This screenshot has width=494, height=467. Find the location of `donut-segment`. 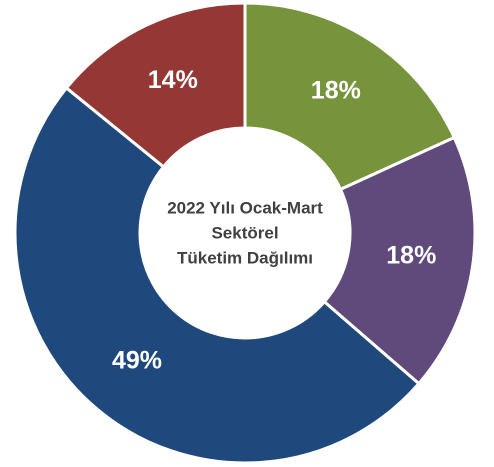

donut-segment is located at coordinates (155, 85).